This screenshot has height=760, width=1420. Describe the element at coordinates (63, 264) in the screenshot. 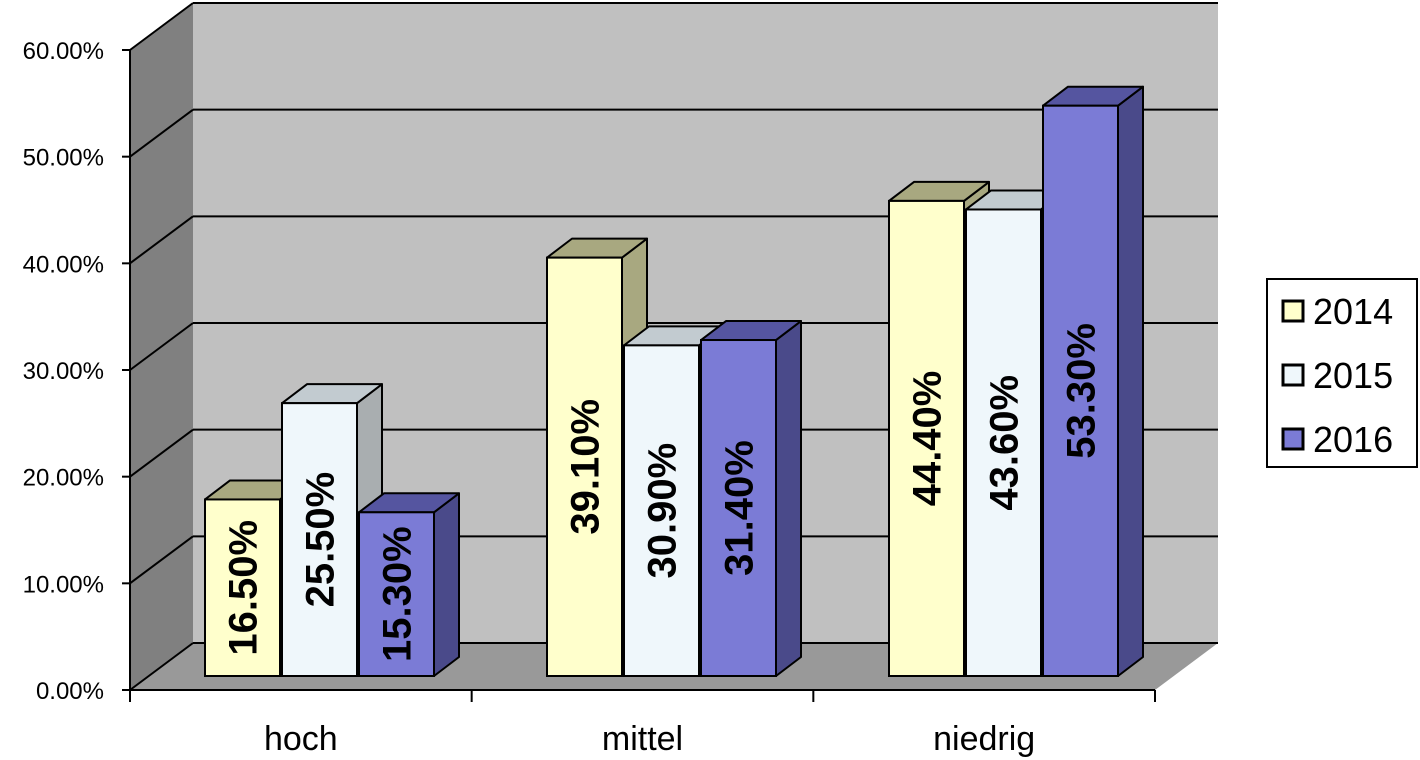

I see `y-tick-label: 40.00%` at that location.